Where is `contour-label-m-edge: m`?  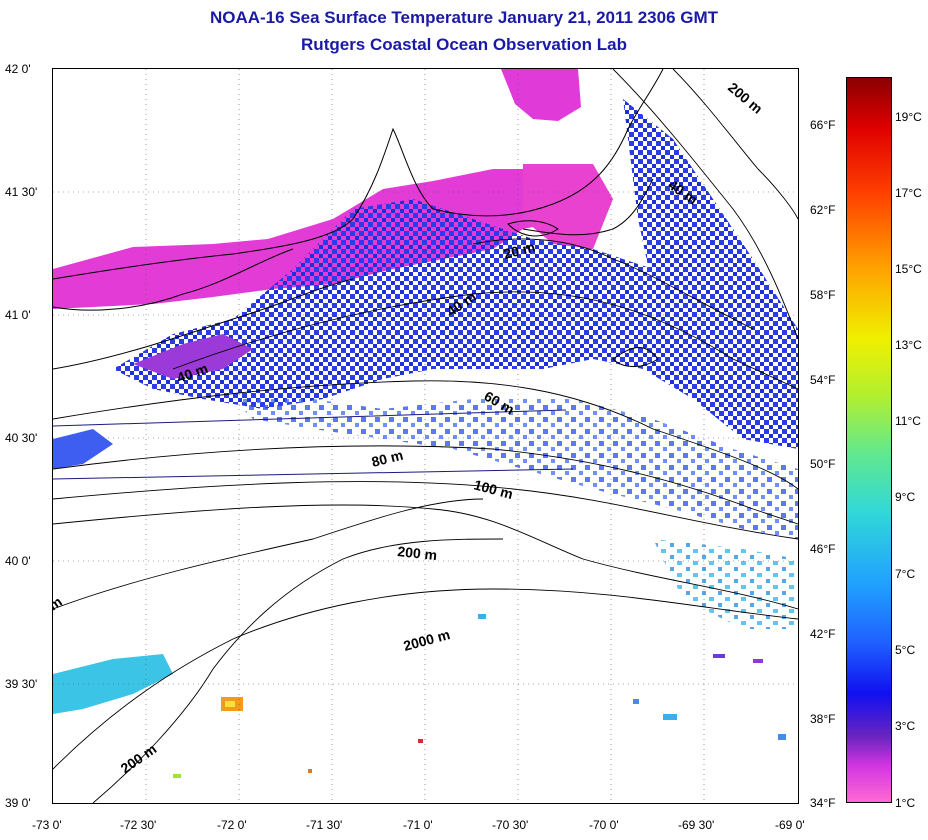 contour-label-m-edge: m is located at coordinates (59, 603).